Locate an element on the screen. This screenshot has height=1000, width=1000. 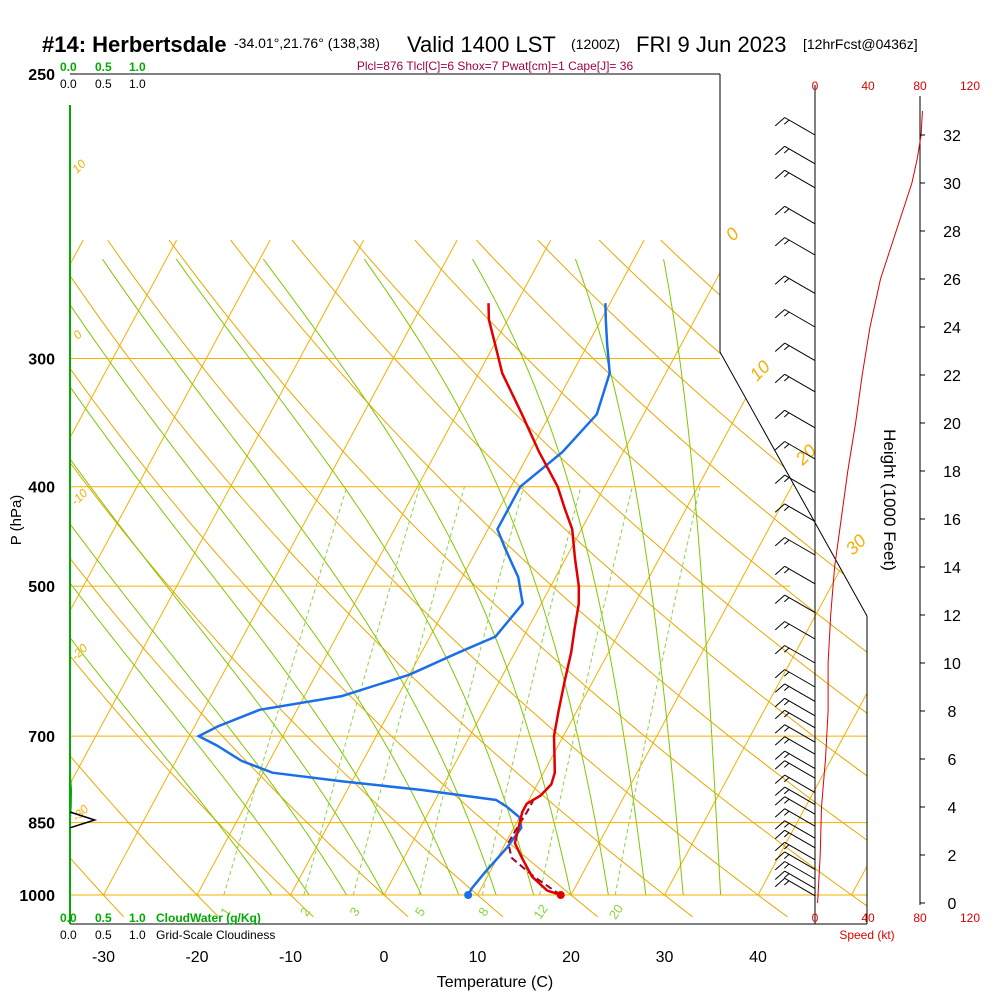
temperature-line is located at coordinates (534, 600).